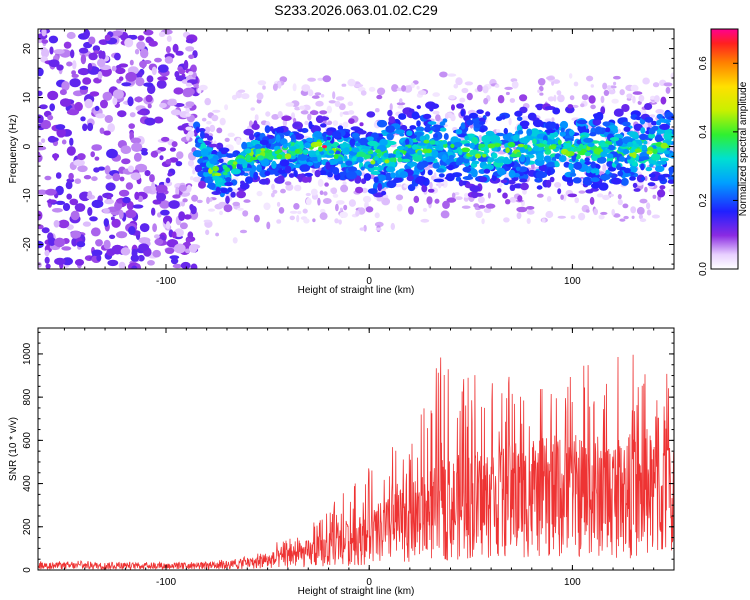 This screenshot has height=600, width=750. Describe the element at coordinates (703, 131) in the screenshot. I see `colorbar-tick-label: 0.4` at that location.